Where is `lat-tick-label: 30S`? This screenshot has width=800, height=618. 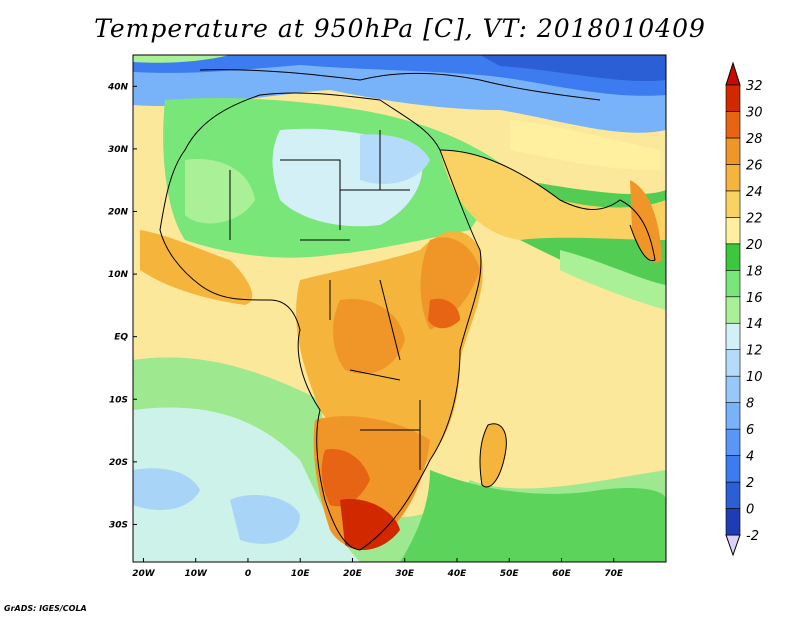
lat-tick-label: 30S is located at coordinates (118, 525).